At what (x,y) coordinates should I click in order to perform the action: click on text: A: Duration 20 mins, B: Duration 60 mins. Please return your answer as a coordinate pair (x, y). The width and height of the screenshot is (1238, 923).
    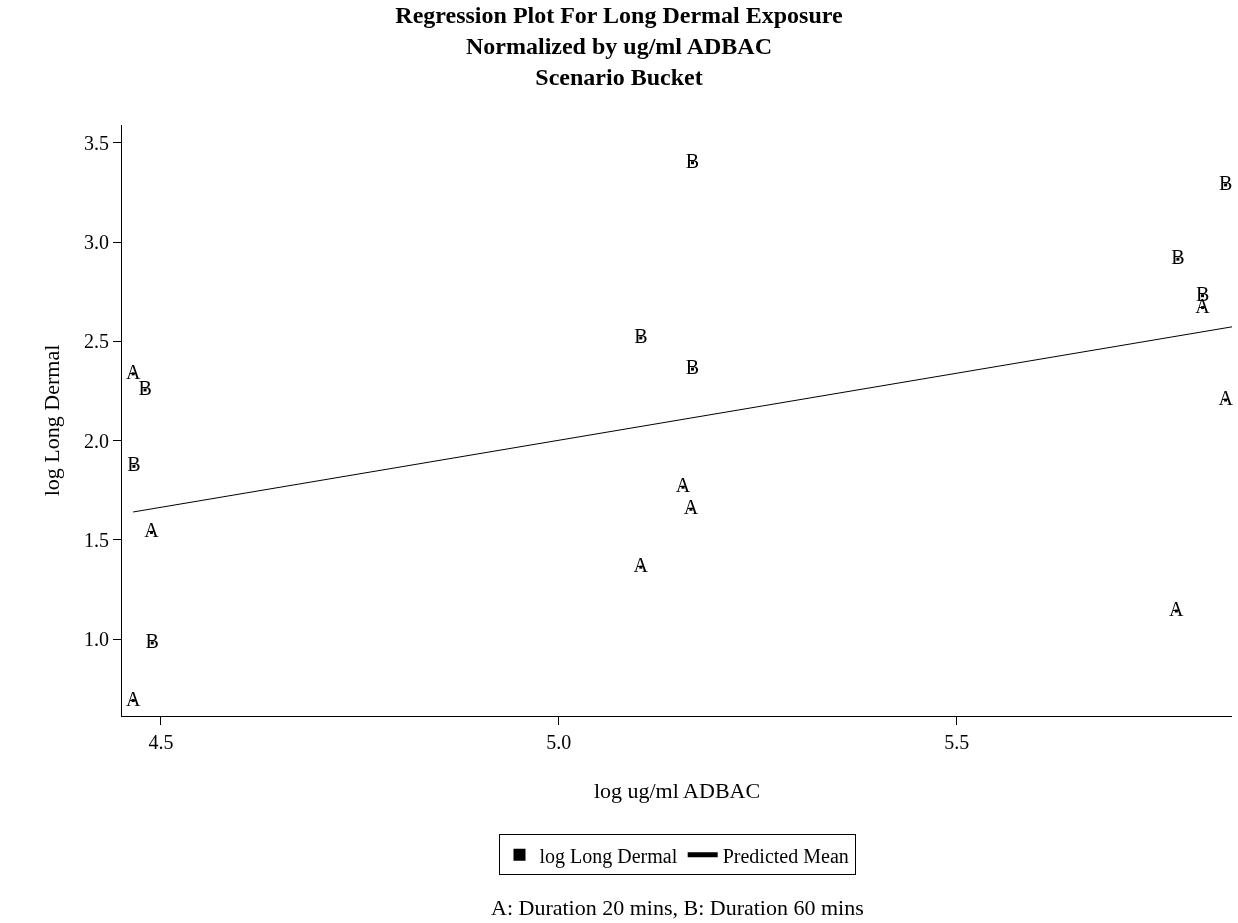
    Looking at the image, I should click on (677, 907).